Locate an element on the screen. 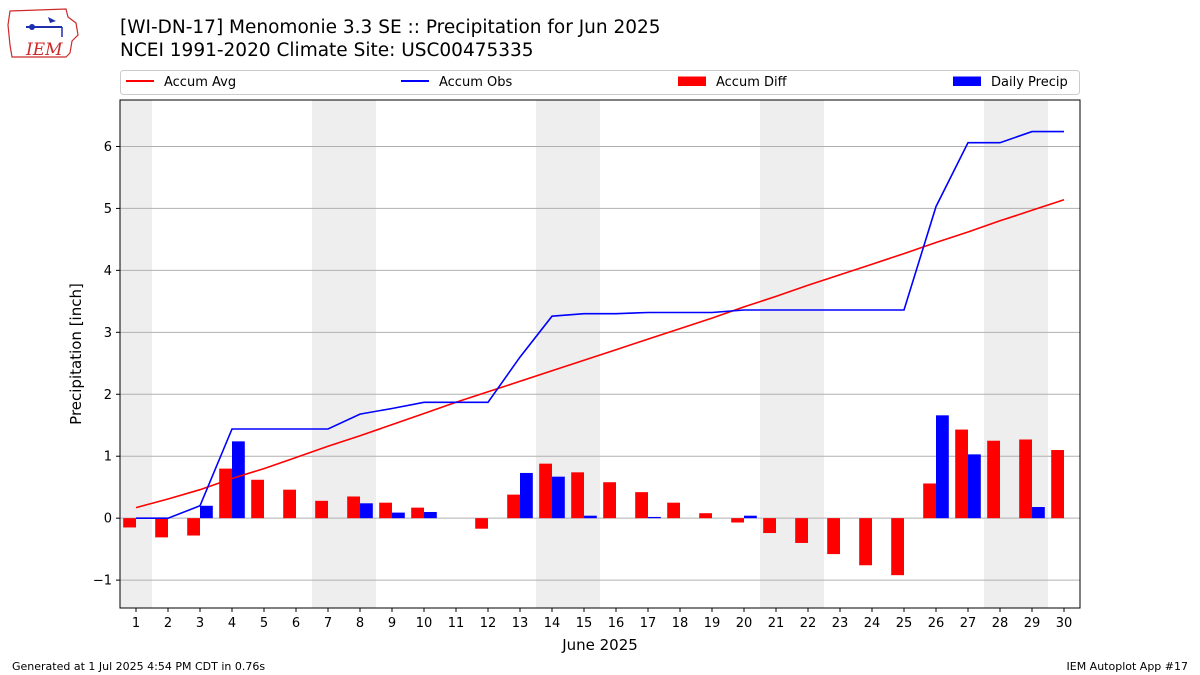 This screenshot has width=1200, height=675. x-tick-label: 1 is located at coordinates (136, 623).